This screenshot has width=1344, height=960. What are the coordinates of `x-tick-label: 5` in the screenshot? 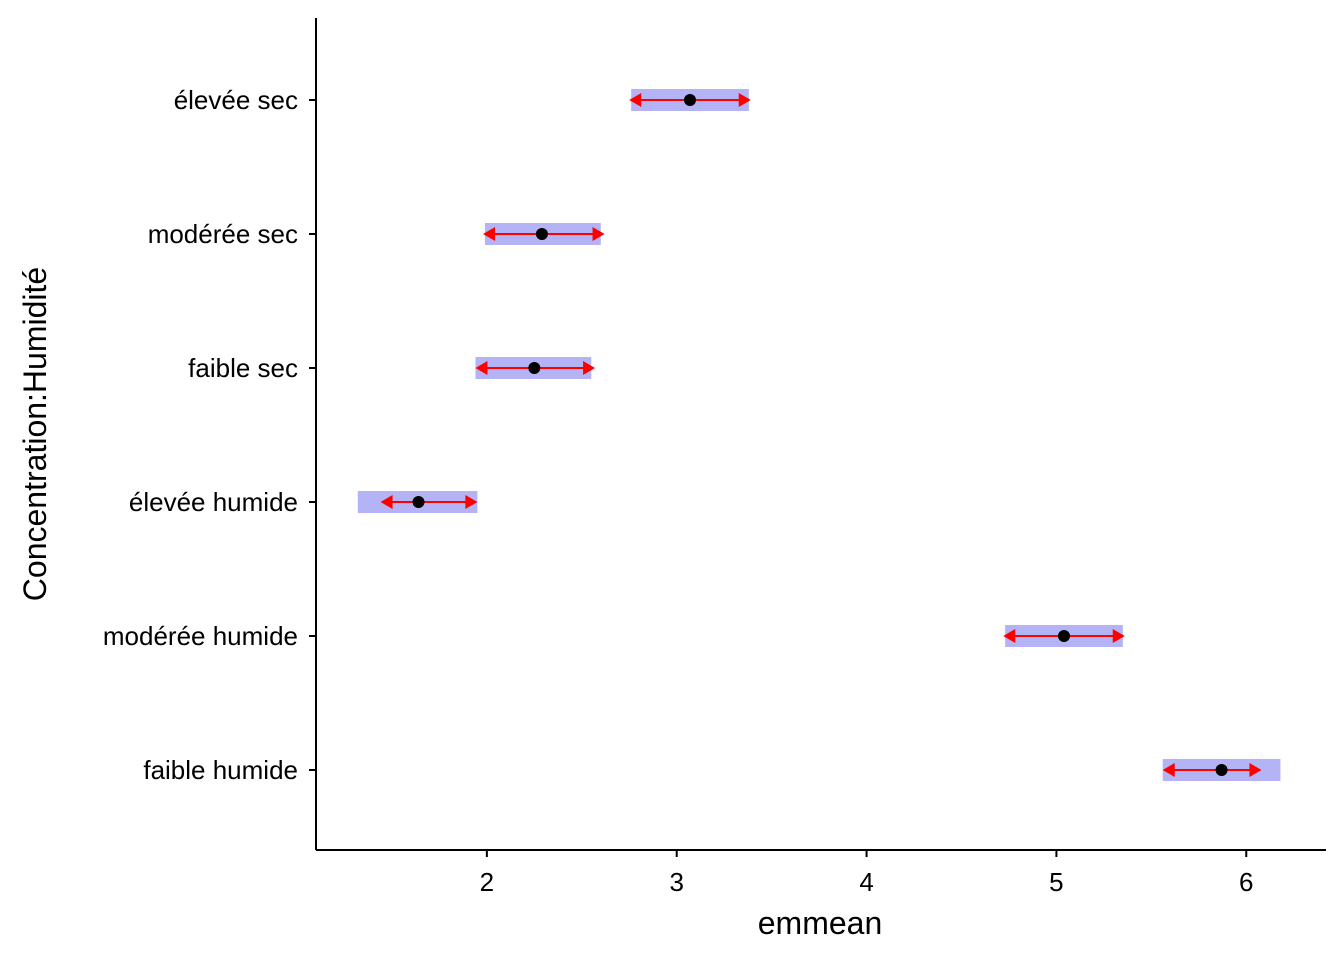 It's located at (1056, 882).